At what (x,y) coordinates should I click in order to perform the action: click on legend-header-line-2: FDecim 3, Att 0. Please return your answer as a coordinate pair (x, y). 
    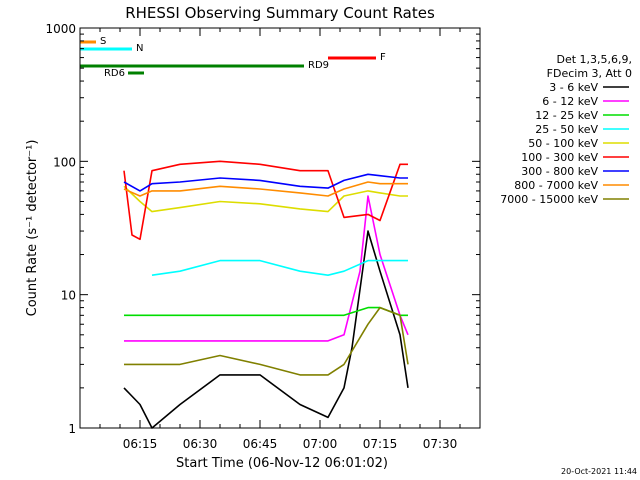
    Looking at the image, I should click on (589, 73).